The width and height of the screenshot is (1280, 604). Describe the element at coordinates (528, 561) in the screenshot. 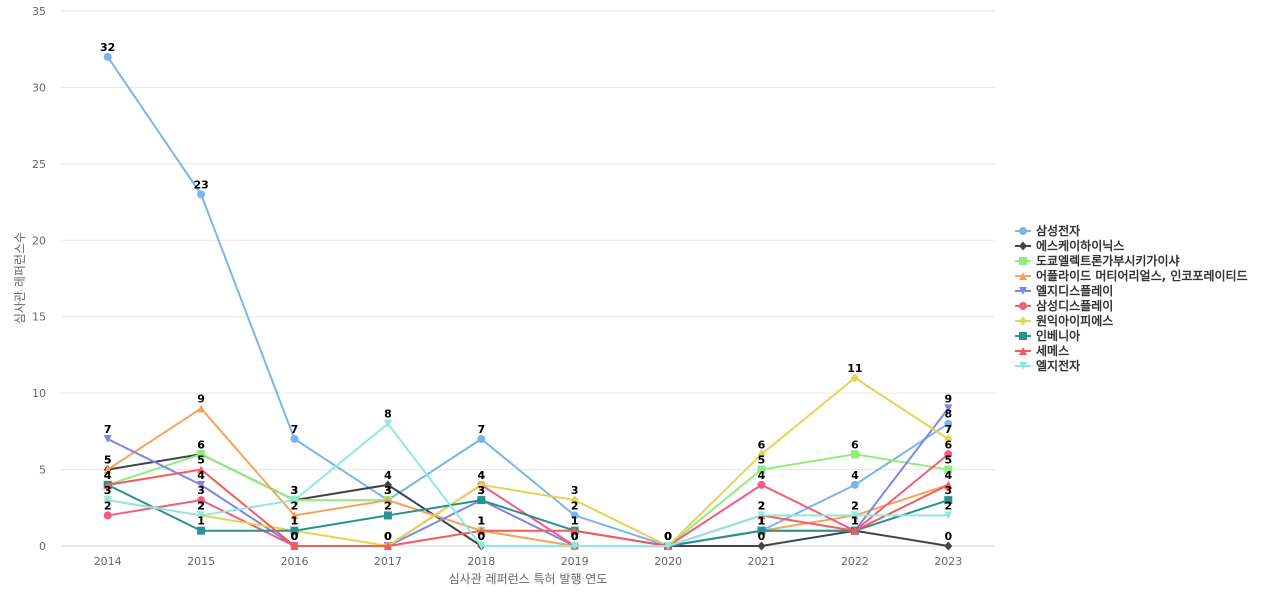

I see `x-axis-ticks: 2014 2015 2016 2017 2018 2019 2020 2021 2022 2023` at that location.